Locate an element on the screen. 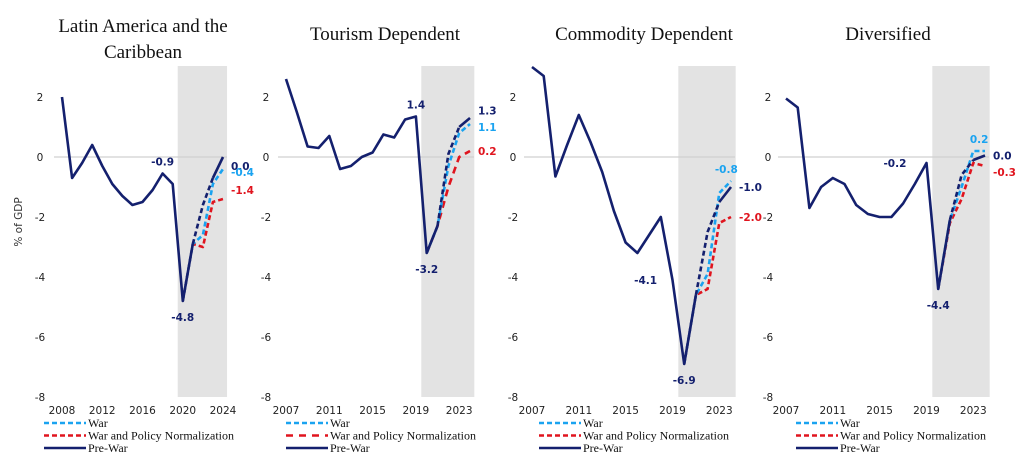 This screenshot has height=459, width=1024. data-label: -4.8 is located at coordinates (182, 318).